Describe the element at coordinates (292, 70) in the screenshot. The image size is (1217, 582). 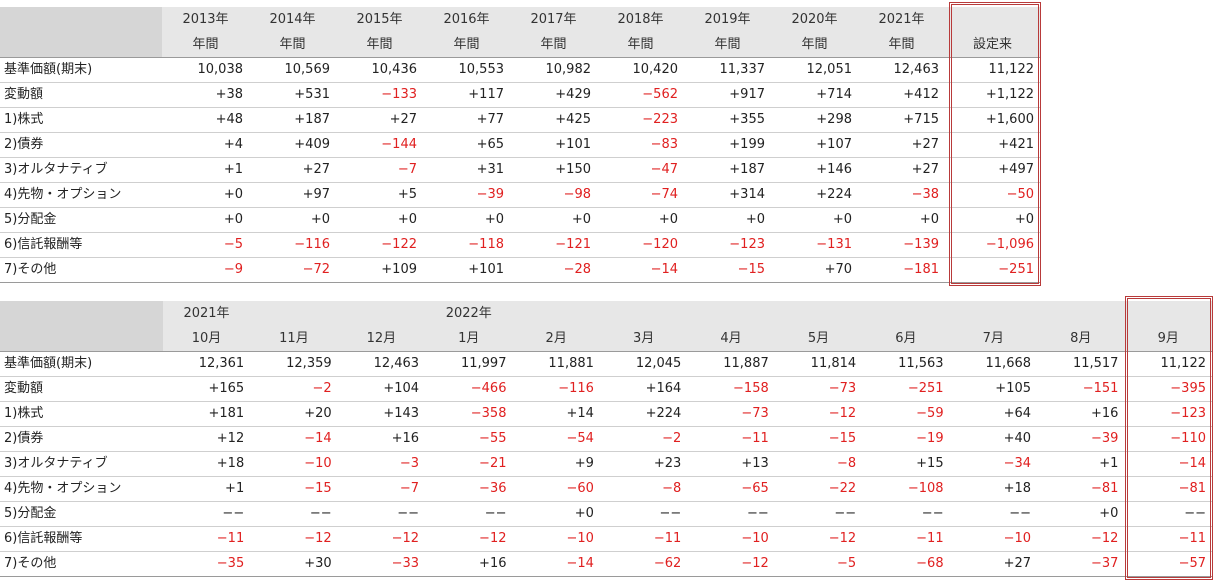
I see `value-cell: 10,569` at that location.